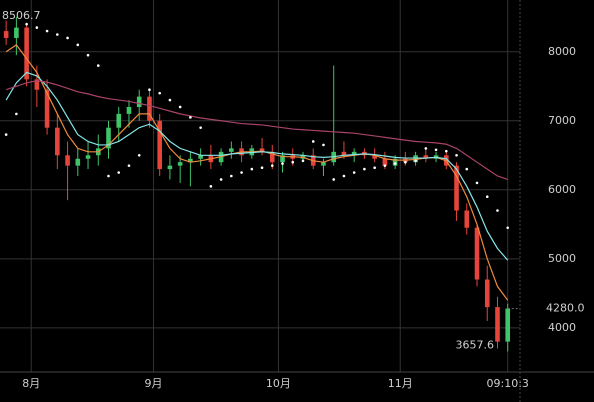 The width and height of the screenshot is (594, 402). What do you see at coordinates (562, 120) in the screenshot?
I see `y-tick-label: 7000` at bounding box center [562, 120].